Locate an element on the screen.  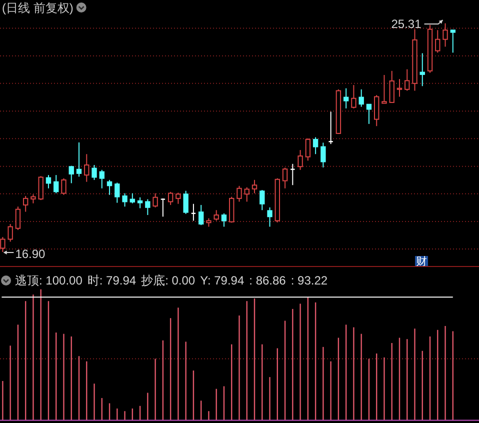
annotation: 抄底: 0.00 is located at coordinates (168, 281).